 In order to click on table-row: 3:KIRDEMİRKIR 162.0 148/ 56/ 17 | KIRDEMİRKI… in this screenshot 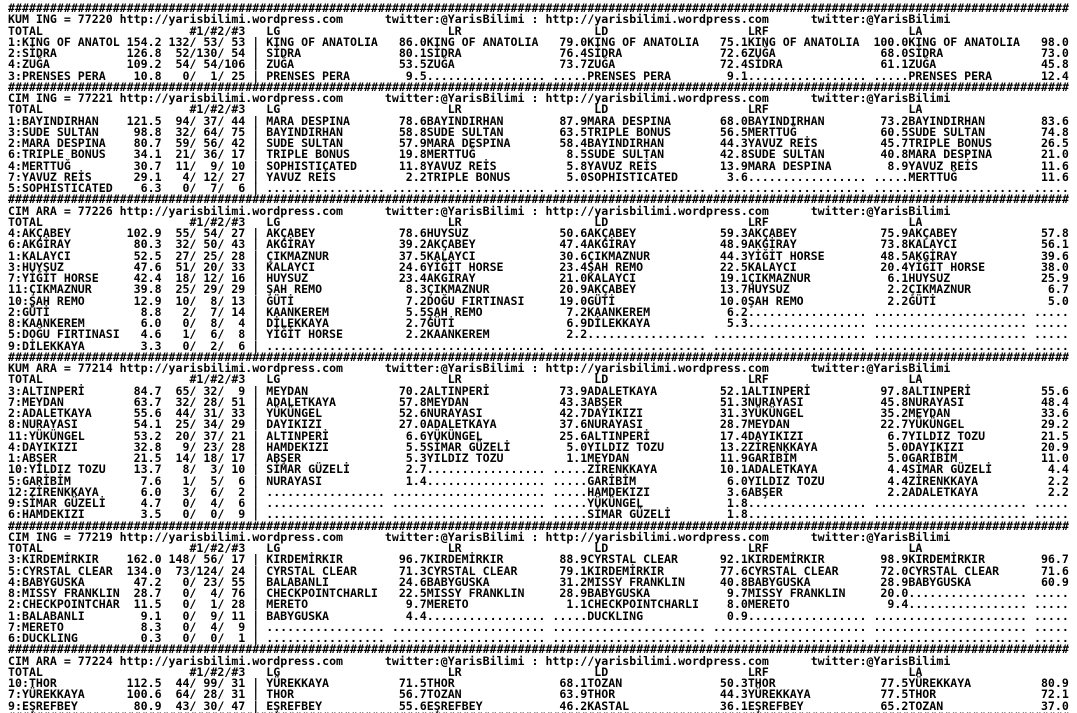, I will do `click(542, 559)`.